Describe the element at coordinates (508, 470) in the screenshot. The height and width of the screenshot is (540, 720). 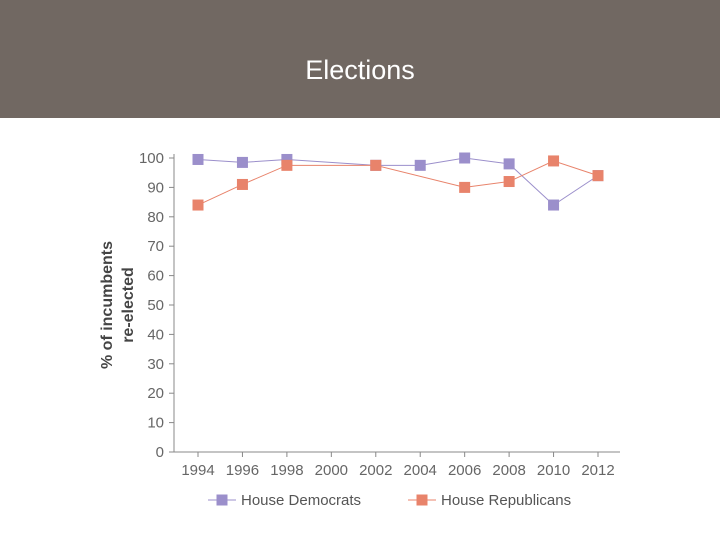
I see `x-tick-label: 2008` at that location.